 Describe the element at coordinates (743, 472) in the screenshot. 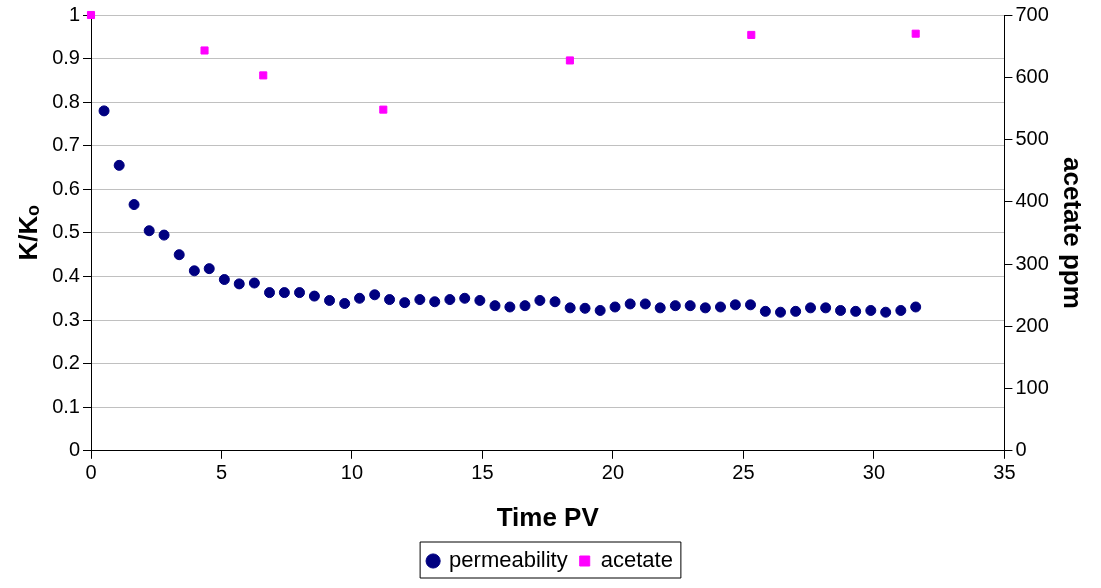

I see `x-tick-label: 25` at that location.